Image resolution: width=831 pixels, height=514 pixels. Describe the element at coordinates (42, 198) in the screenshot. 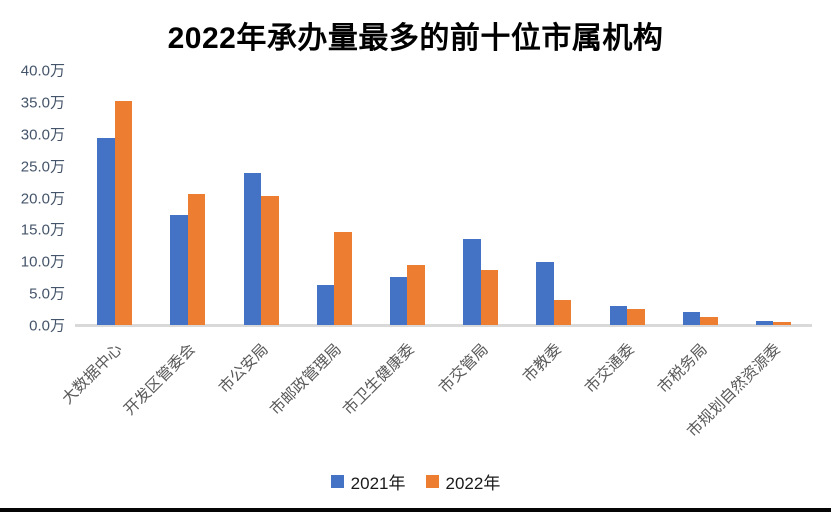

I see `y-axis-tick-label: 20.0万` at that location.